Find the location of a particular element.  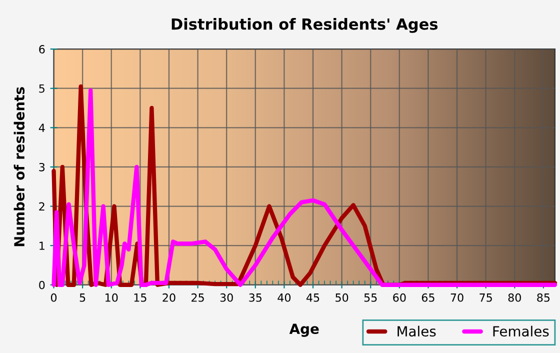

x-tick-label: 35 is located at coordinates (255, 297).